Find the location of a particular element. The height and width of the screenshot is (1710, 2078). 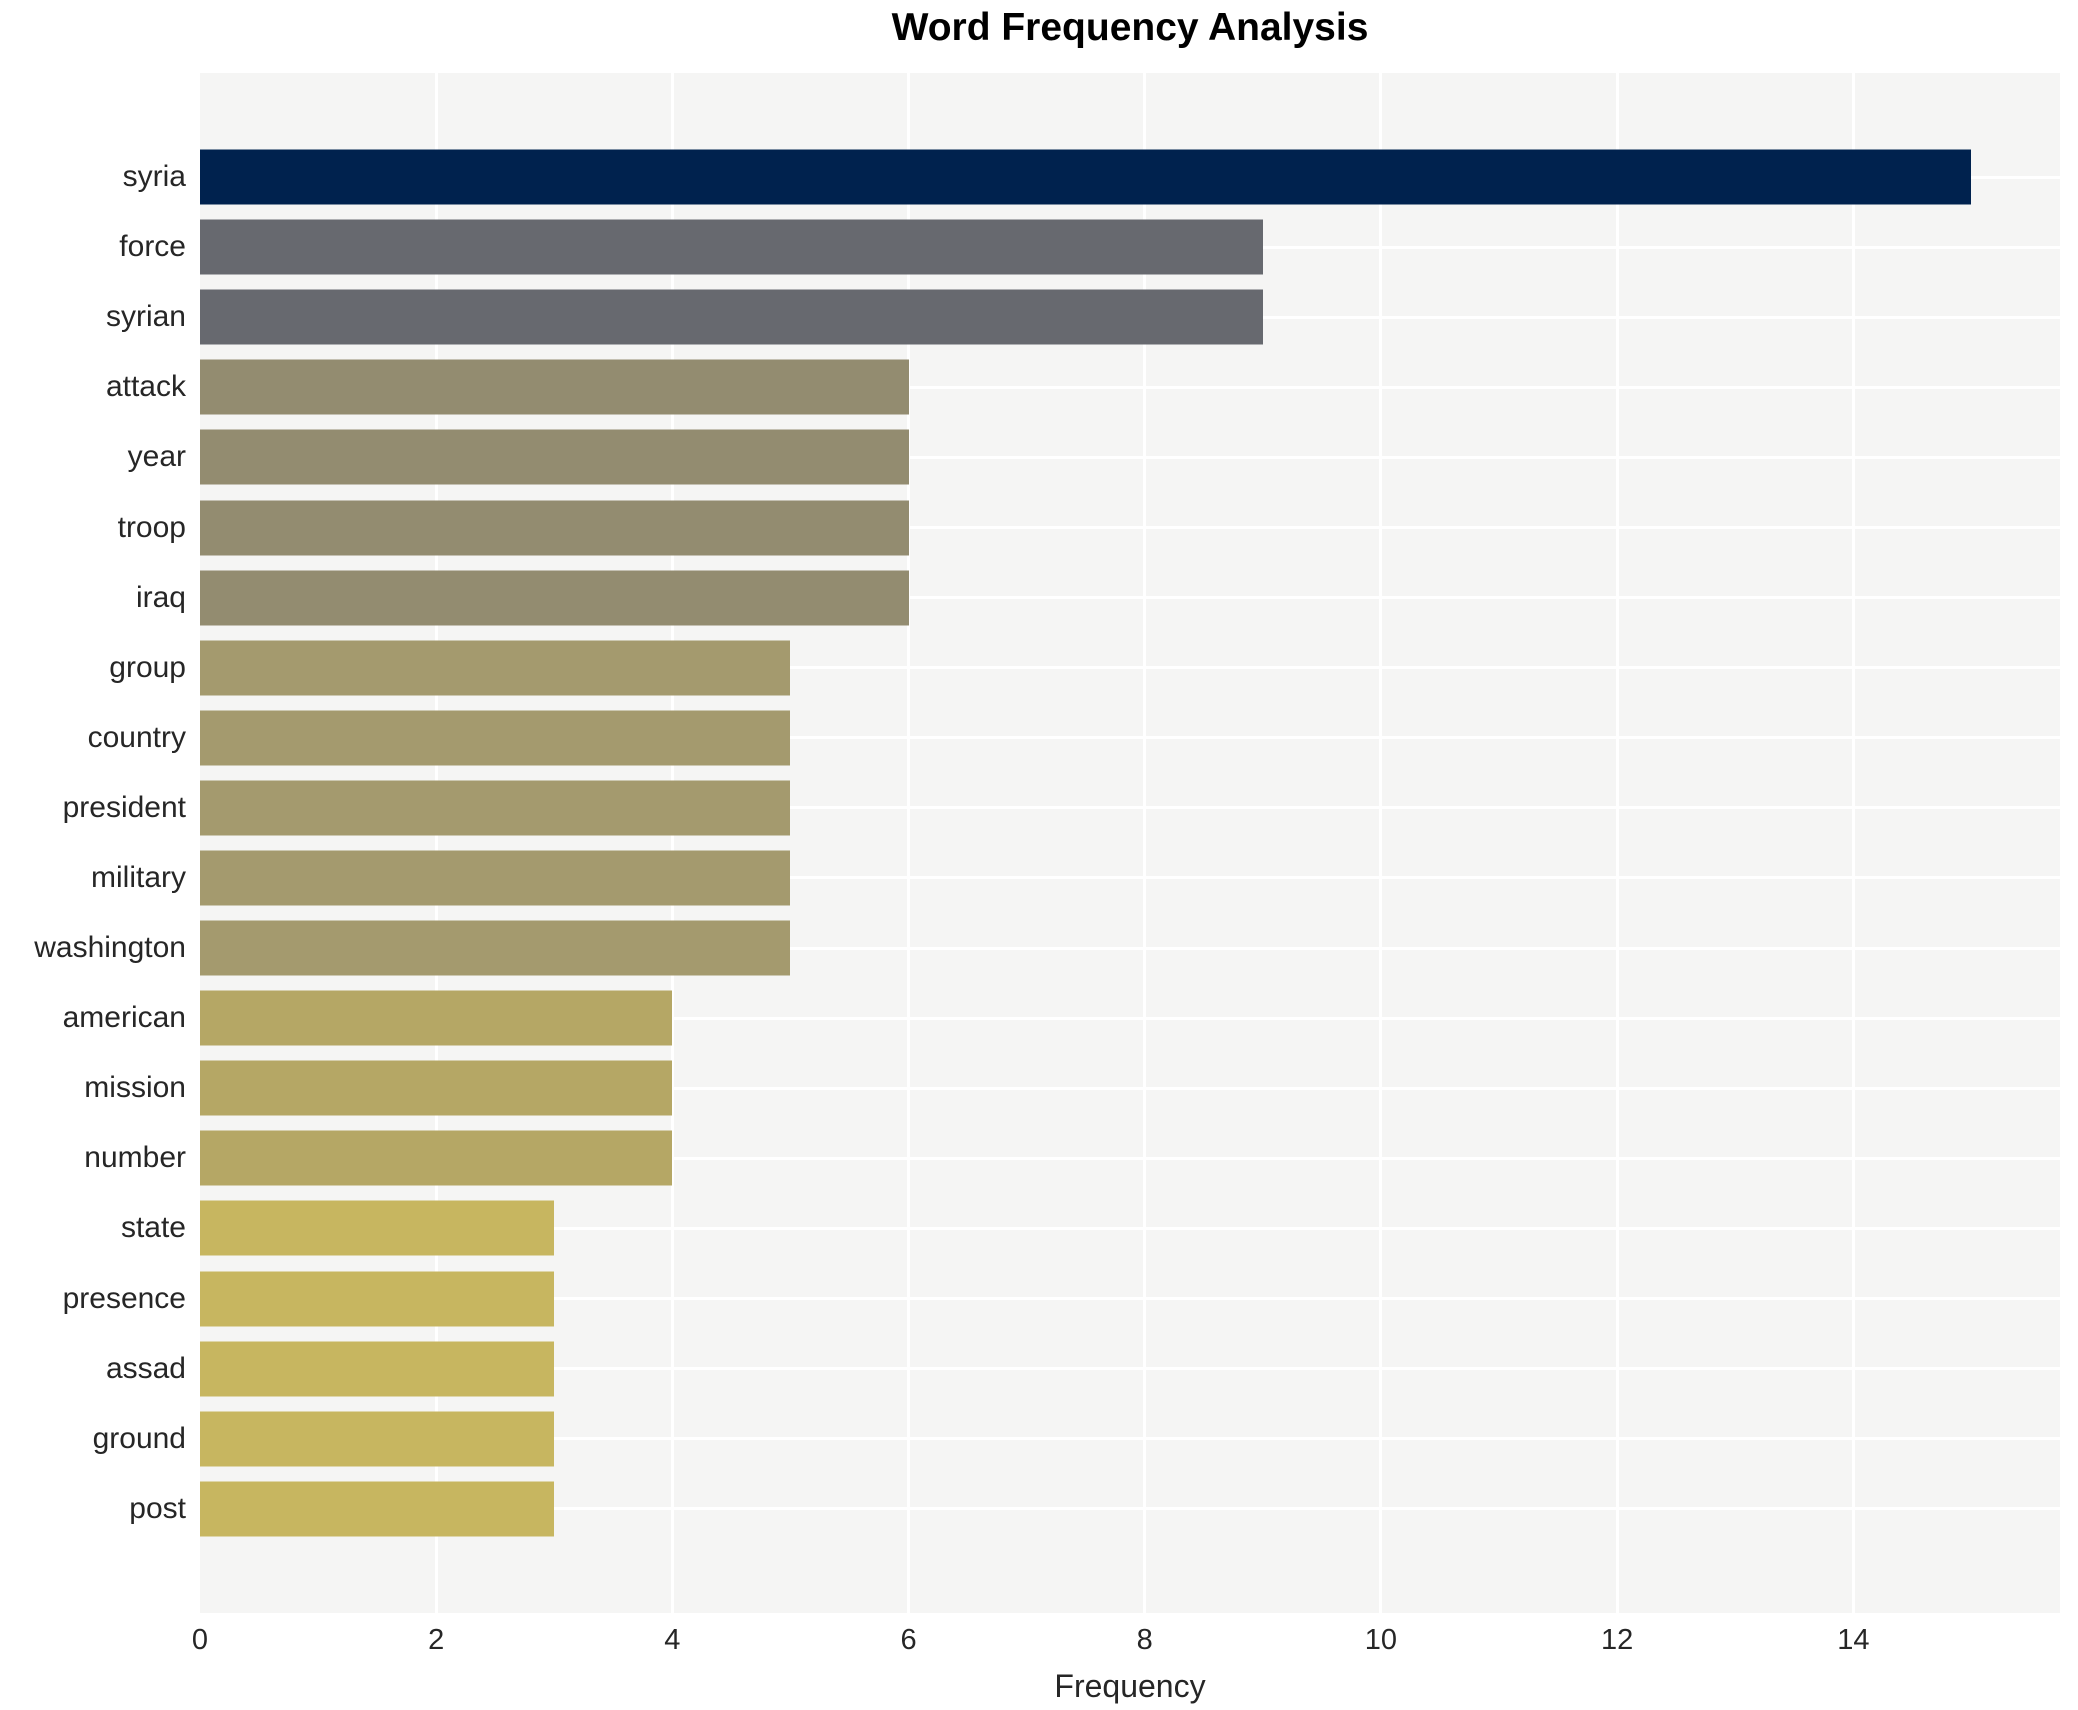

bar-row: washington is located at coordinates (1047, 948).